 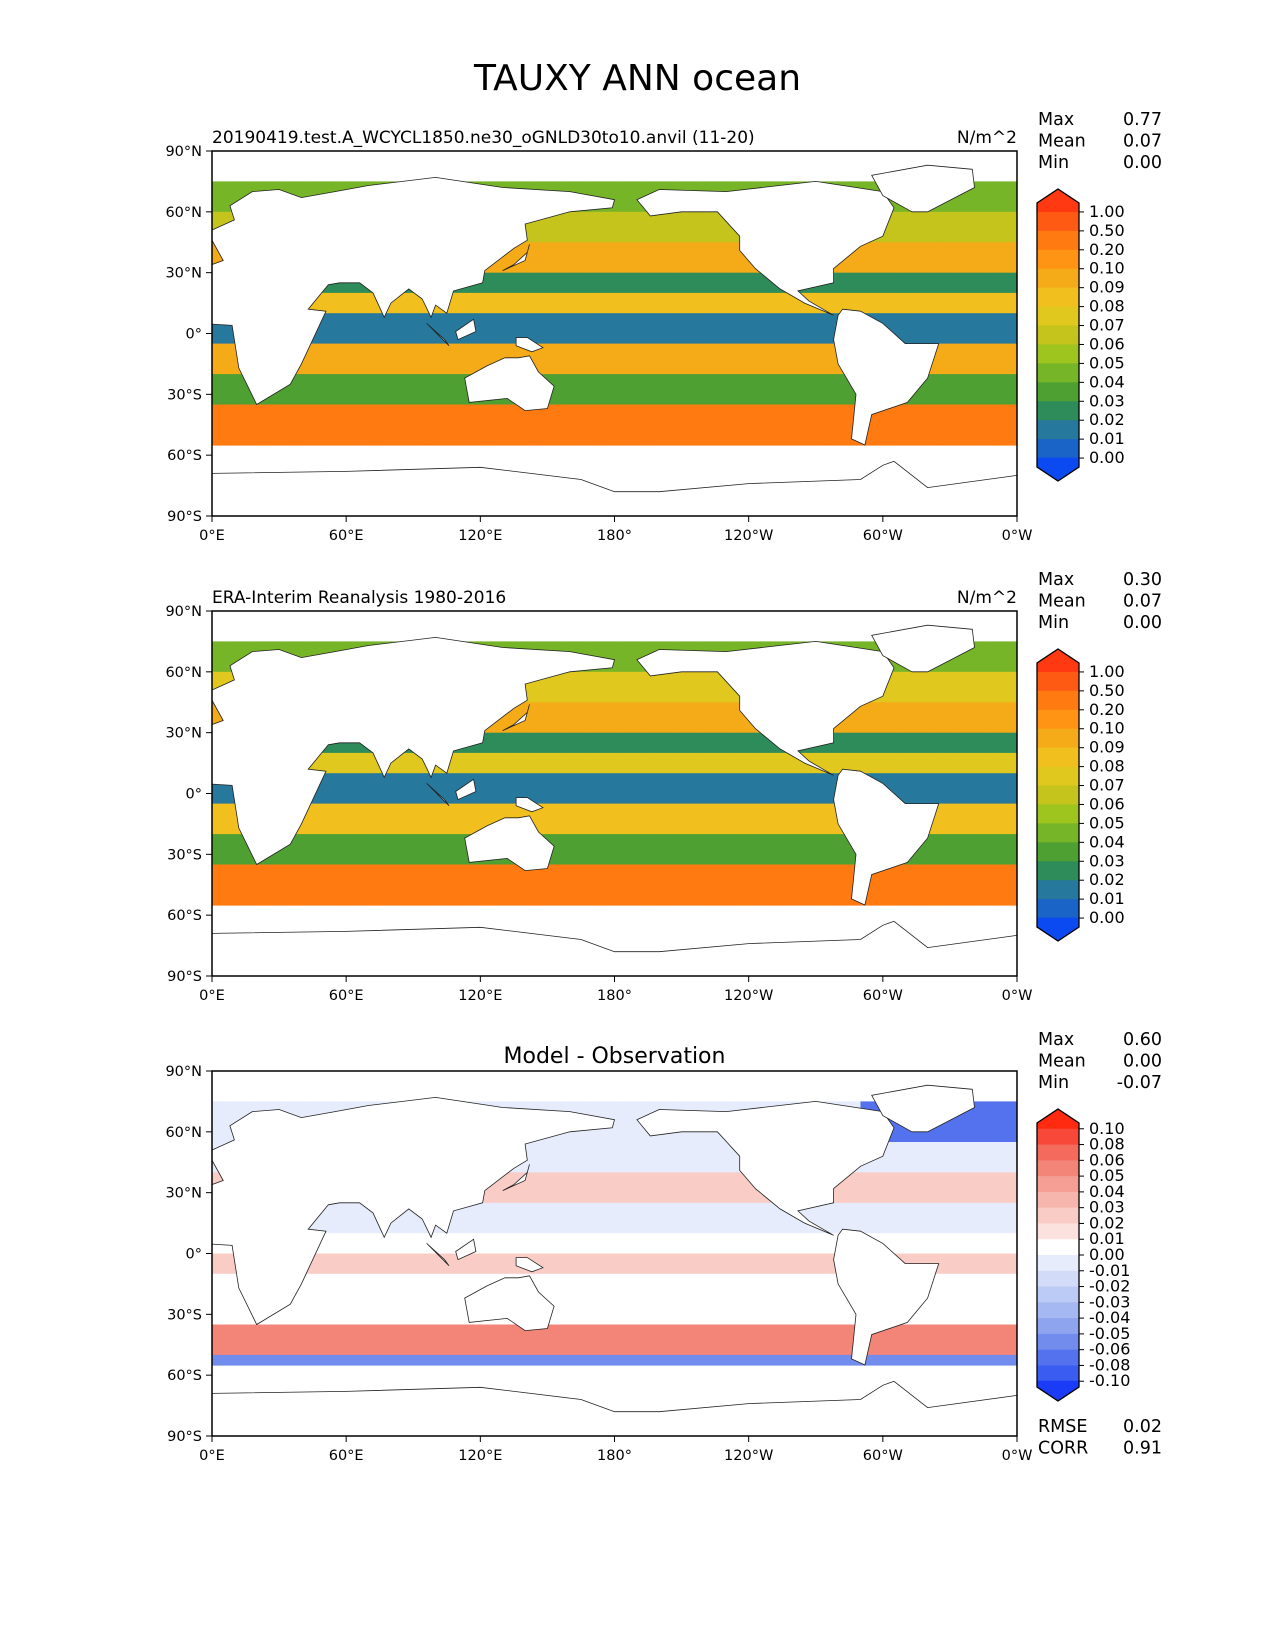 What do you see at coordinates (359, 598) in the screenshot?
I see `panel-title-left: ERA-Interim Reanalysis 1980-2016` at bounding box center [359, 598].